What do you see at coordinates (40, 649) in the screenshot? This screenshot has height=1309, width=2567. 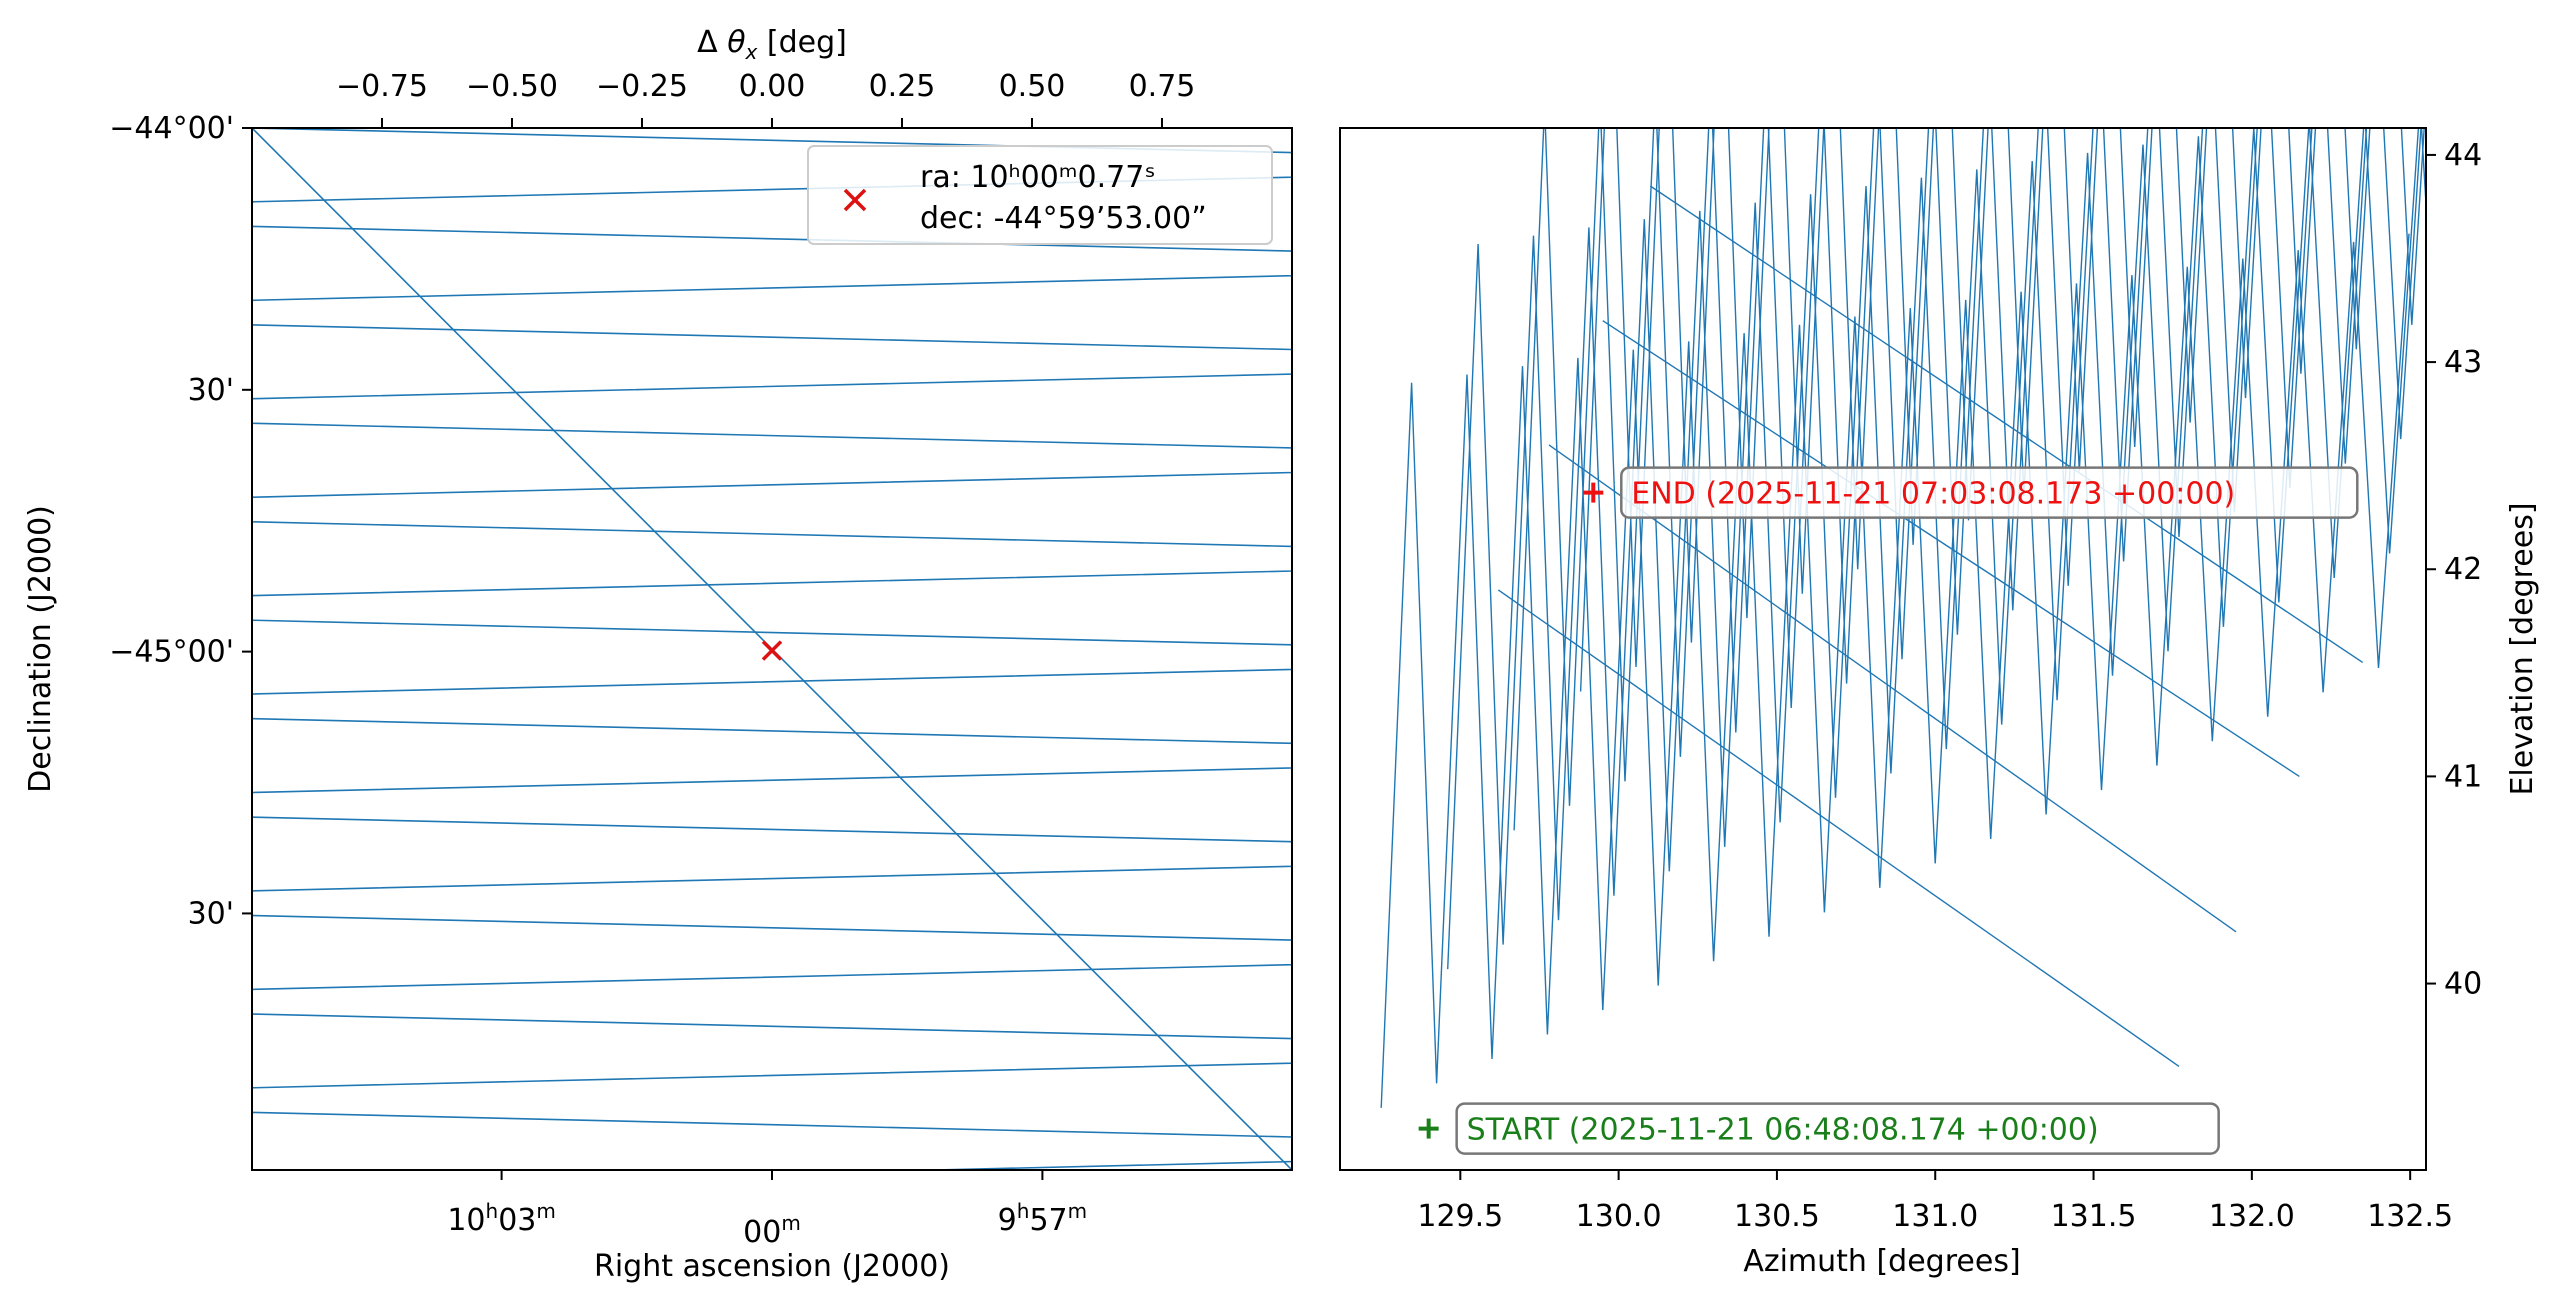 I see `left-y-axis-label: Declination (J2000)` at bounding box center [40, 649].